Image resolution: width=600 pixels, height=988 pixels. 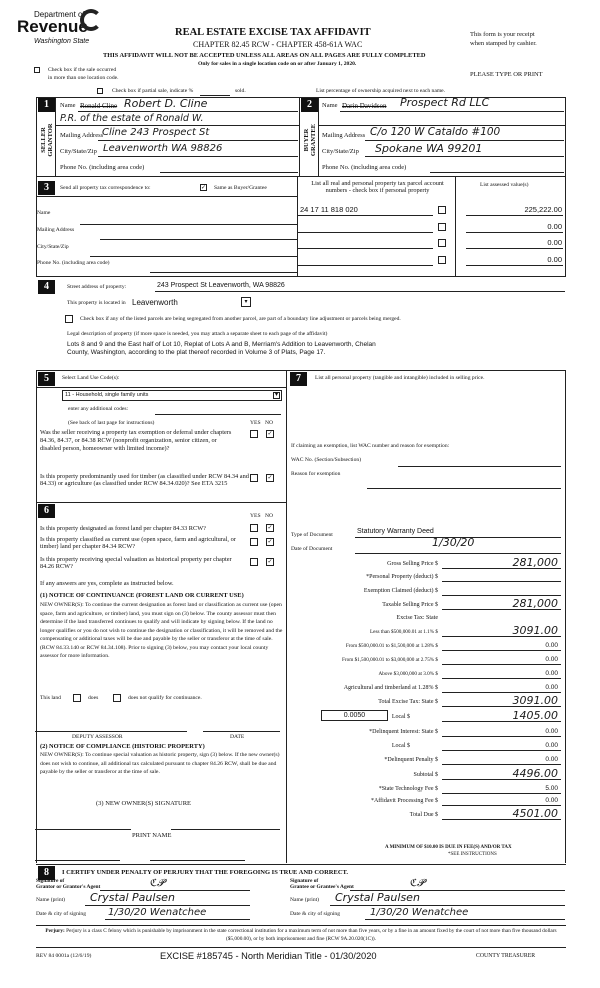 I want to click on correspondence-mail-field, so click(x=198, y=239).